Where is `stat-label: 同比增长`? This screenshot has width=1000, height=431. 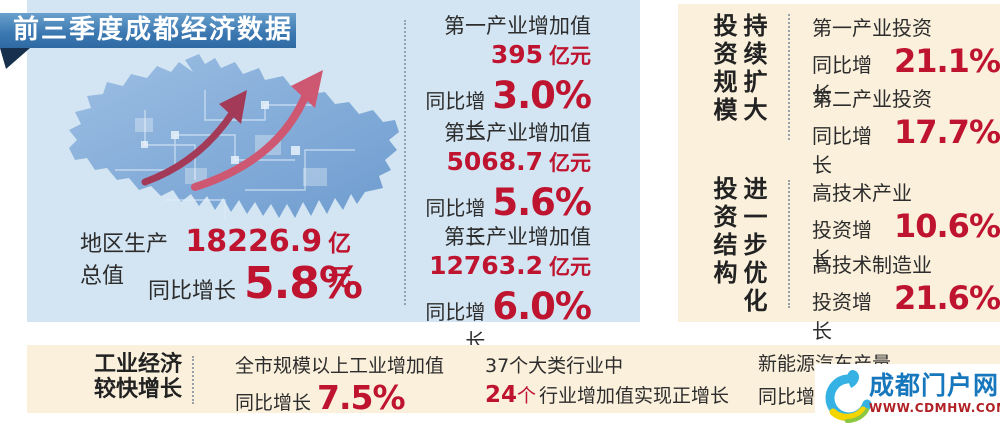 stat-label: 同比增长 is located at coordinates (273, 403).